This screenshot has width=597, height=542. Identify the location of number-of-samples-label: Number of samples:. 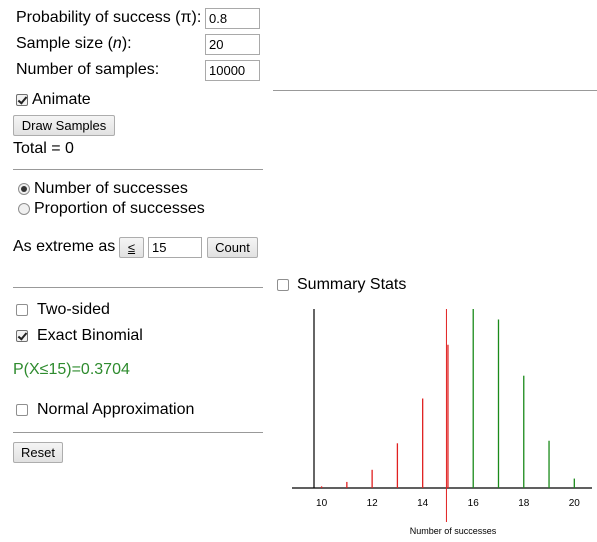
(88, 69).